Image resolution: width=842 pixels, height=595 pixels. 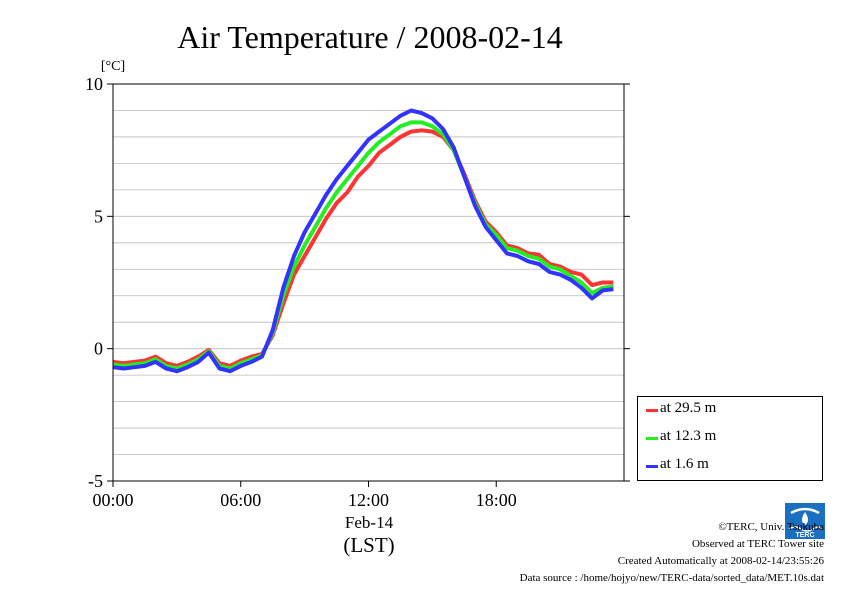 I want to click on legend-item: at 1.6 m, so click(x=730, y=466).